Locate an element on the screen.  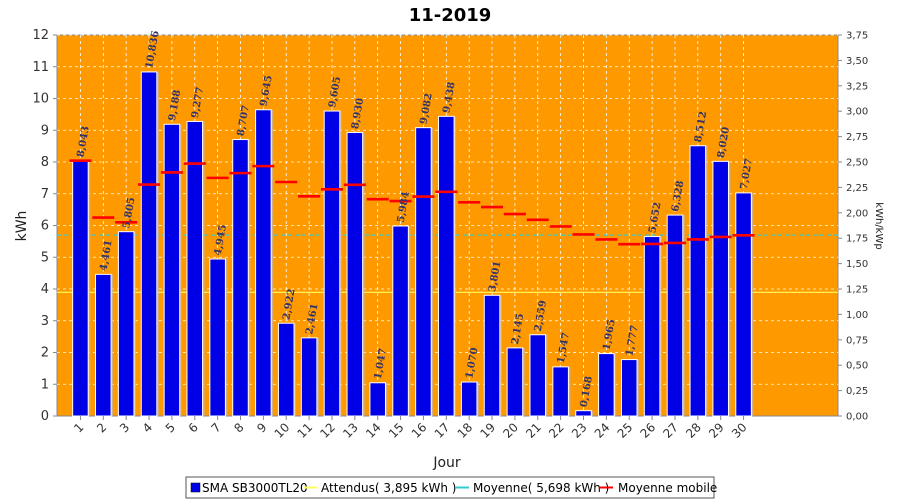
x-tick-label: 1 is located at coordinates (78, 427).